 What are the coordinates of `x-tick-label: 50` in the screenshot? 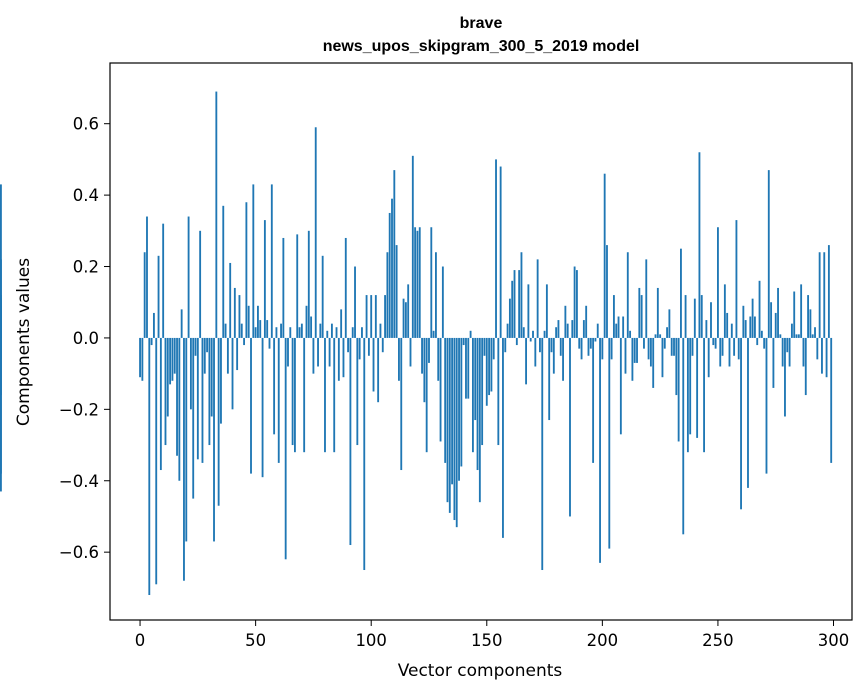 It's located at (255, 640).